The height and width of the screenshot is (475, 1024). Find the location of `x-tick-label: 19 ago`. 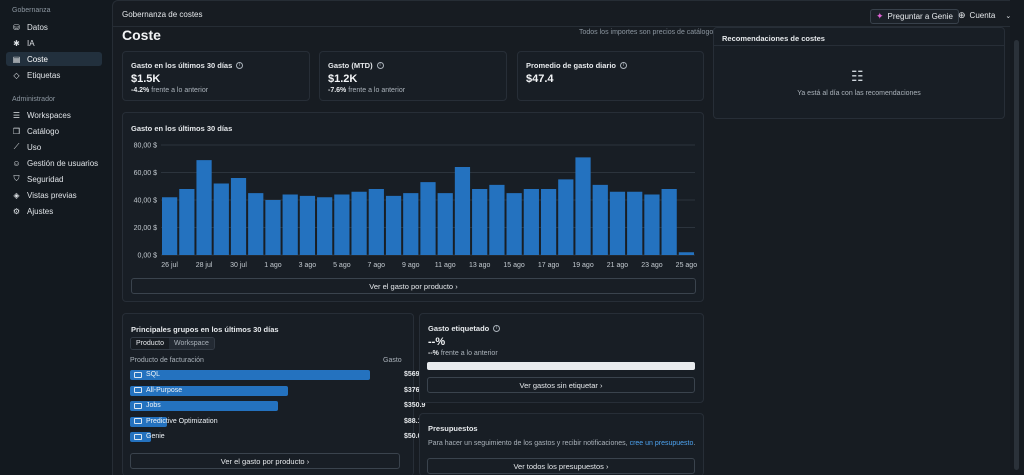

x-tick-label: 19 ago is located at coordinates (583, 265).